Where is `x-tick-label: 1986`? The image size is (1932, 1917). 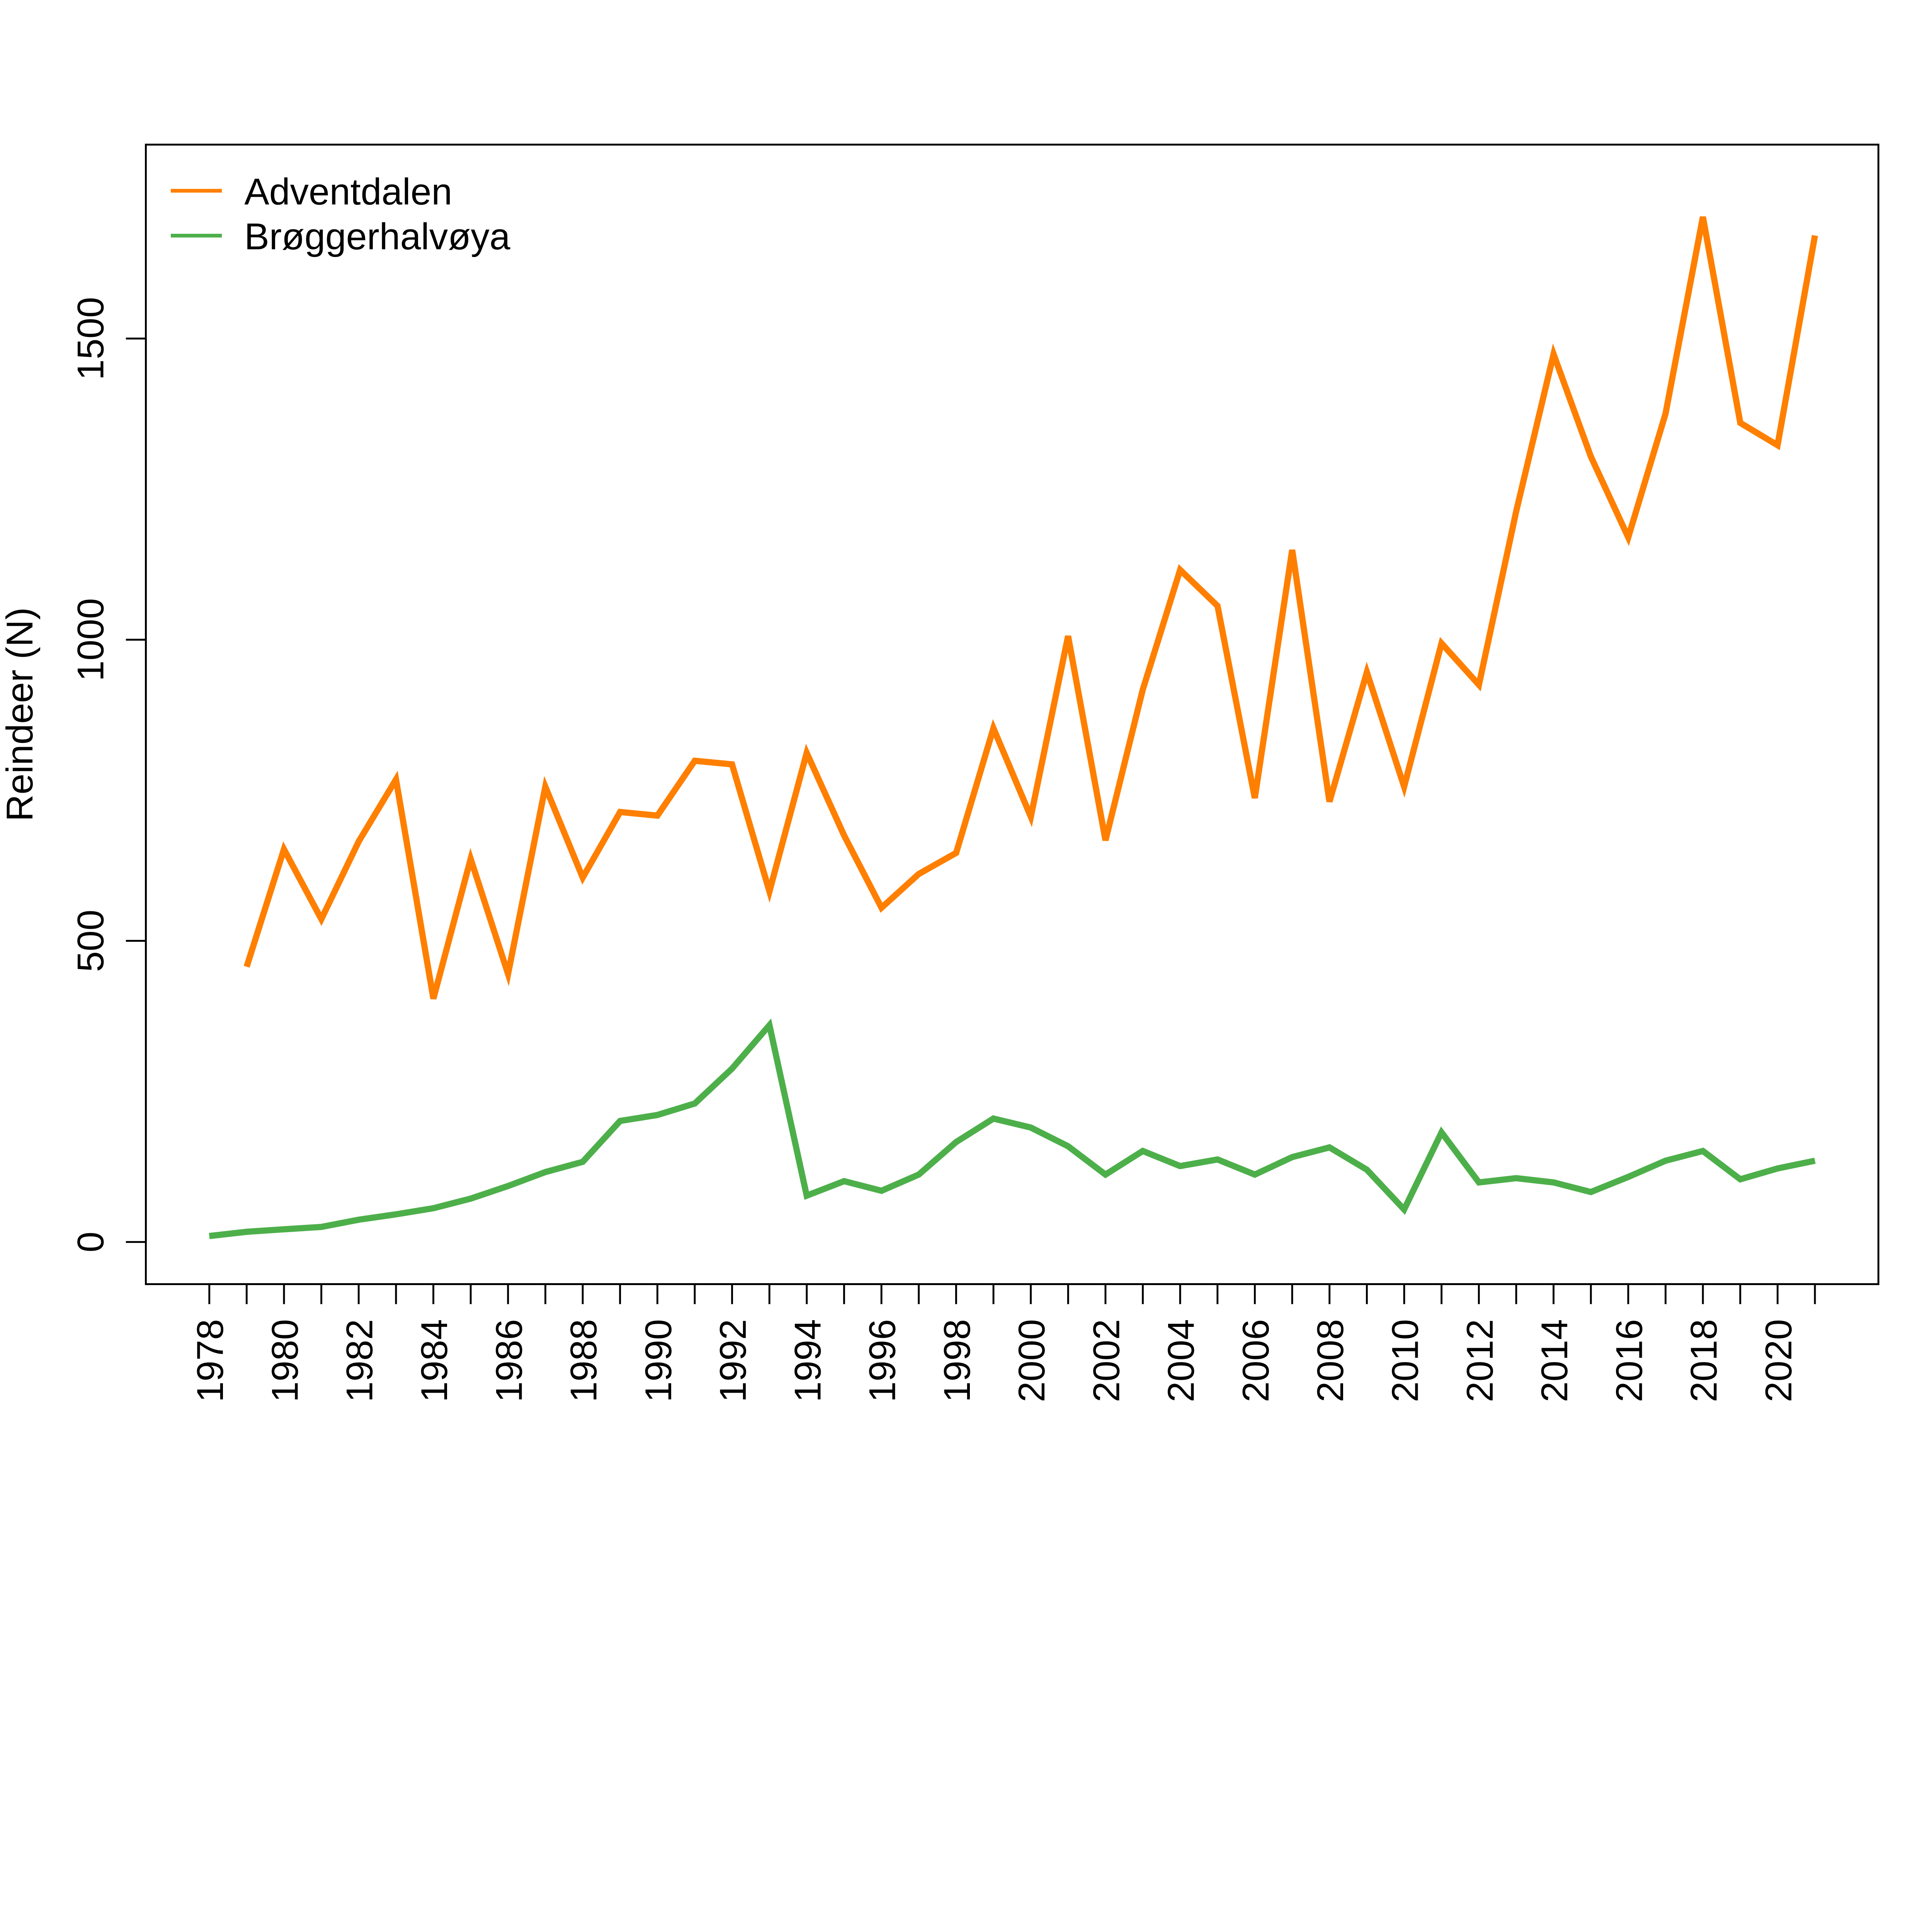 x-tick-label: 1986 is located at coordinates (509, 1360).